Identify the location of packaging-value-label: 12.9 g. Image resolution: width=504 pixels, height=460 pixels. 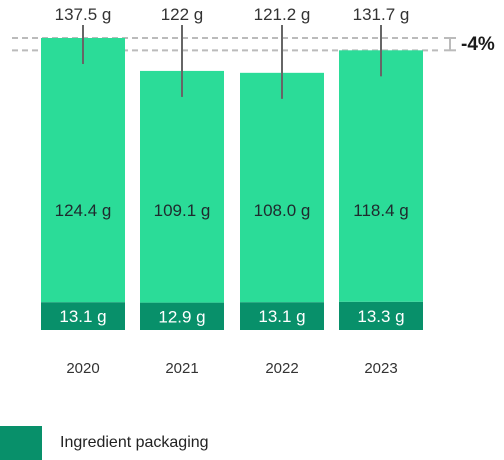
(181, 316).